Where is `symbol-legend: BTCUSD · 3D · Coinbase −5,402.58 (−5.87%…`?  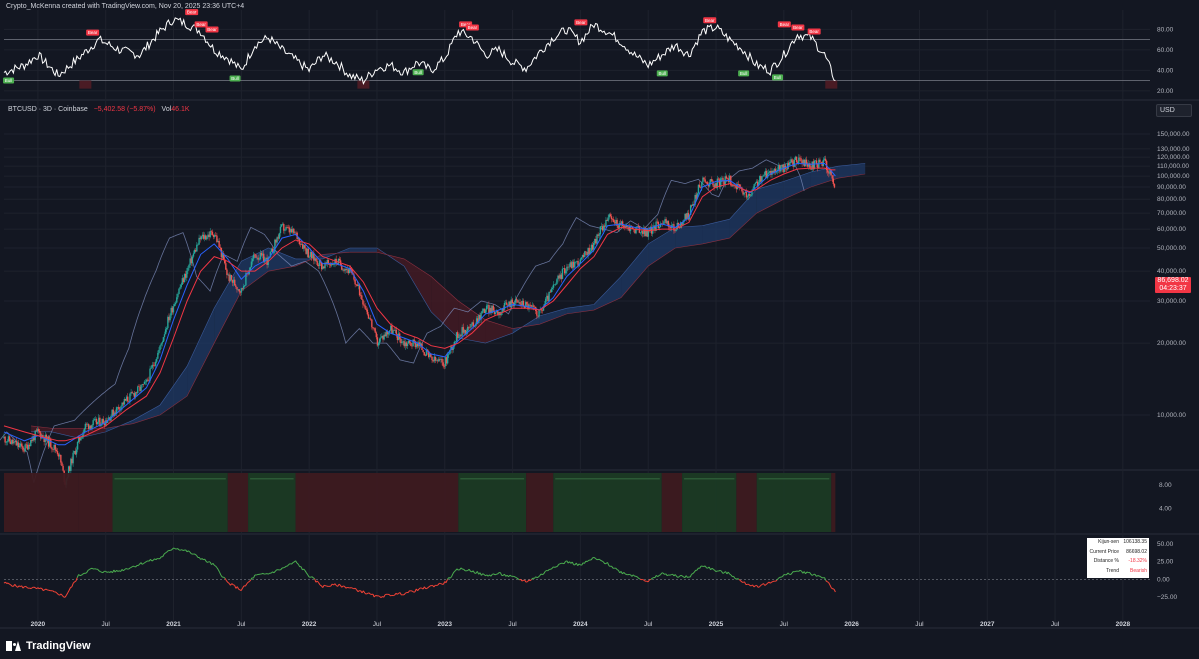
symbol-legend: BTCUSD · 3D · Coinbase −5,402.58 (−5.87%… is located at coordinates (99, 109).